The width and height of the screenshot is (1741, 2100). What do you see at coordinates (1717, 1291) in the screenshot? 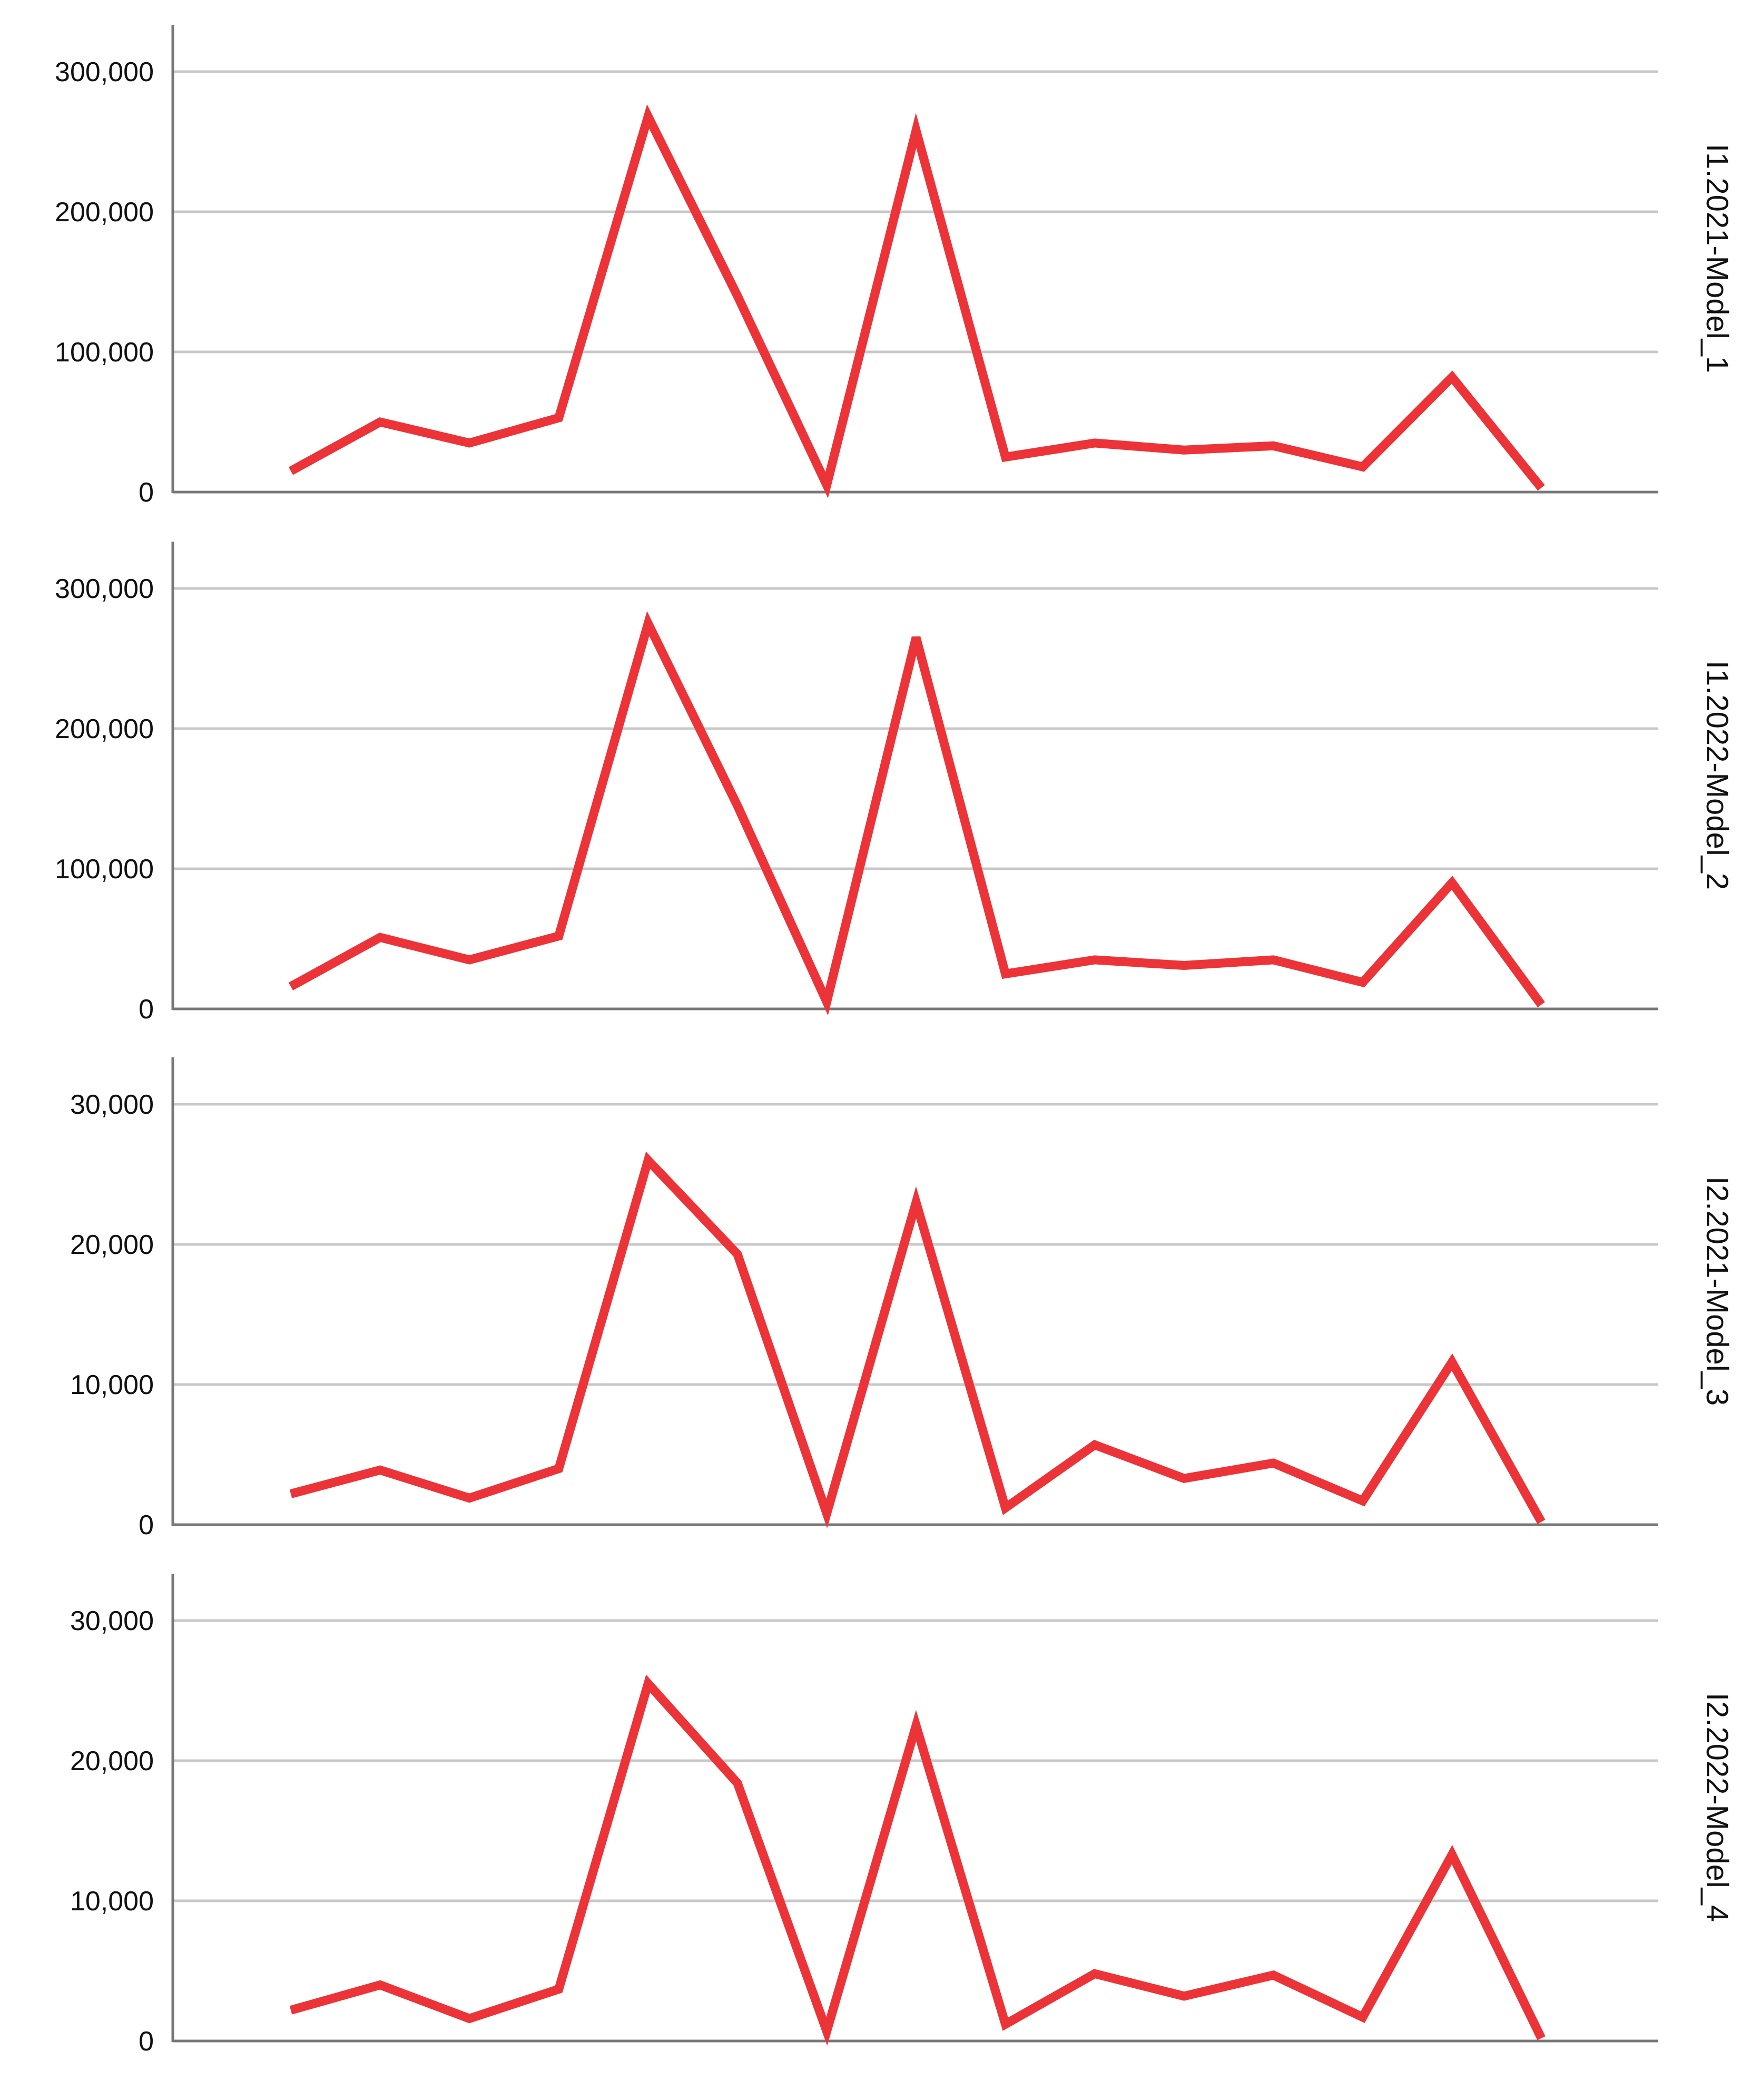
I see `panel-label: I2.2021-Model_3` at bounding box center [1717, 1291].